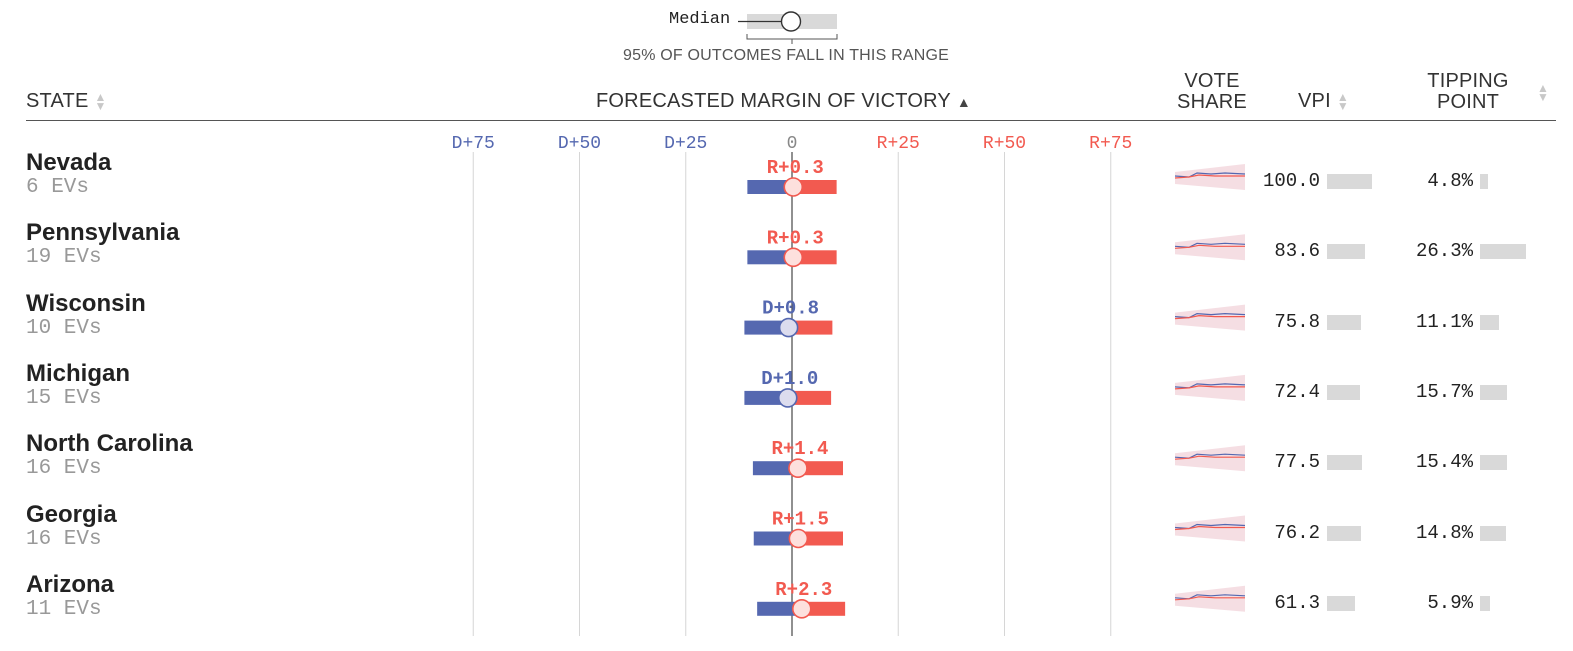  I want to click on header-tipping-point: TIPPING POINT, so click(1468, 92).